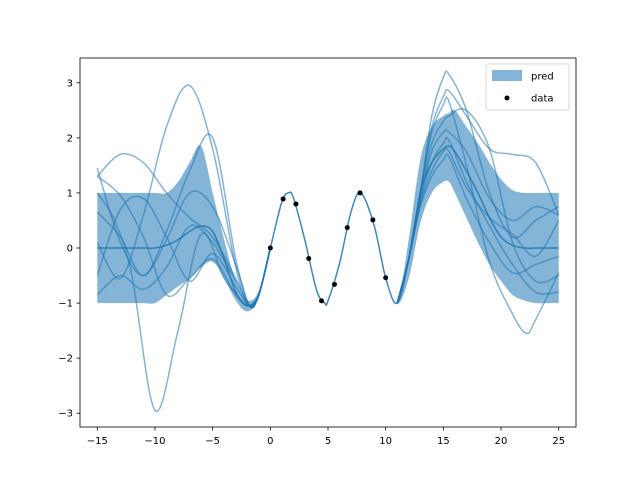 The height and width of the screenshot is (480, 640). Describe the element at coordinates (507, 98) in the screenshot. I see `legend-data-marker` at that location.